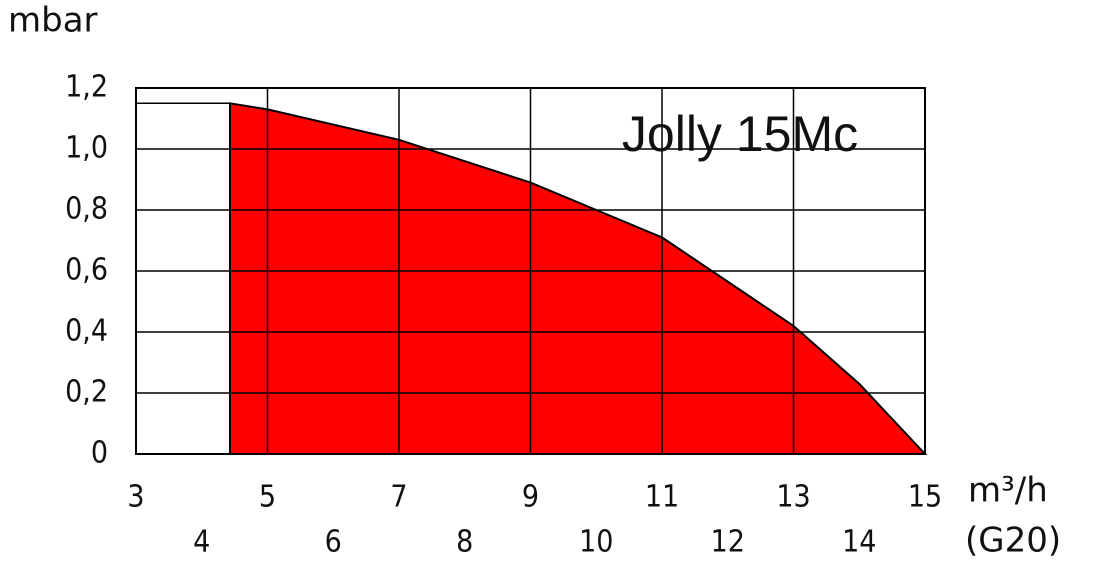 This screenshot has width=1094, height=576. Describe the element at coordinates (99, 453) in the screenshot. I see `y-tick-label: 0` at that location.